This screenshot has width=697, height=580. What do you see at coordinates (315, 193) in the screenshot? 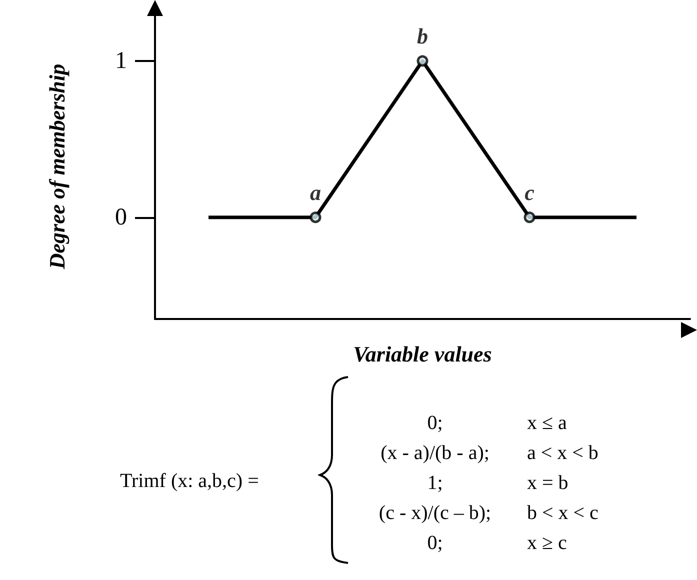
I see `data-label: a` at bounding box center [315, 193].